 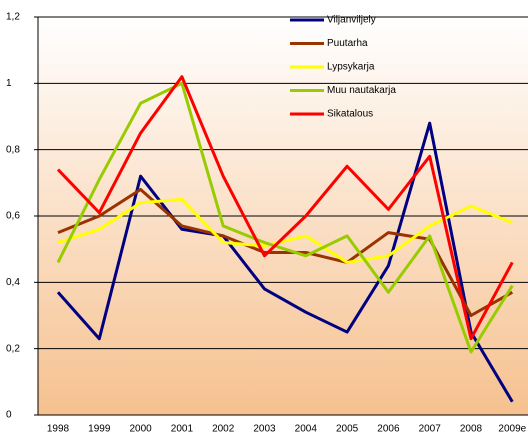 What do you see at coordinates (351, 20) in the screenshot?
I see `legend-label: Viljanviljely` at bounding box center [351, 20].